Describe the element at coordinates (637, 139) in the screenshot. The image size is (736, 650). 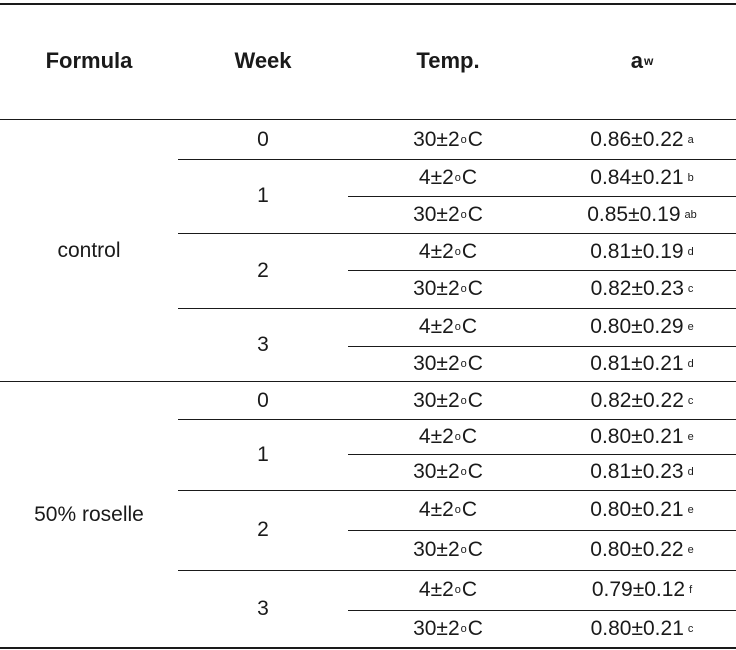
I see `aw-value: 0.86±0.22` at that location.